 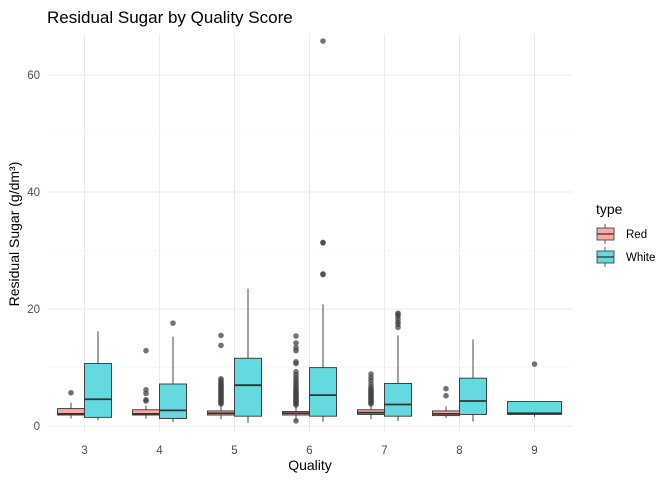 I want to click on y-tick-label: 40, so click(x=33, y=193).